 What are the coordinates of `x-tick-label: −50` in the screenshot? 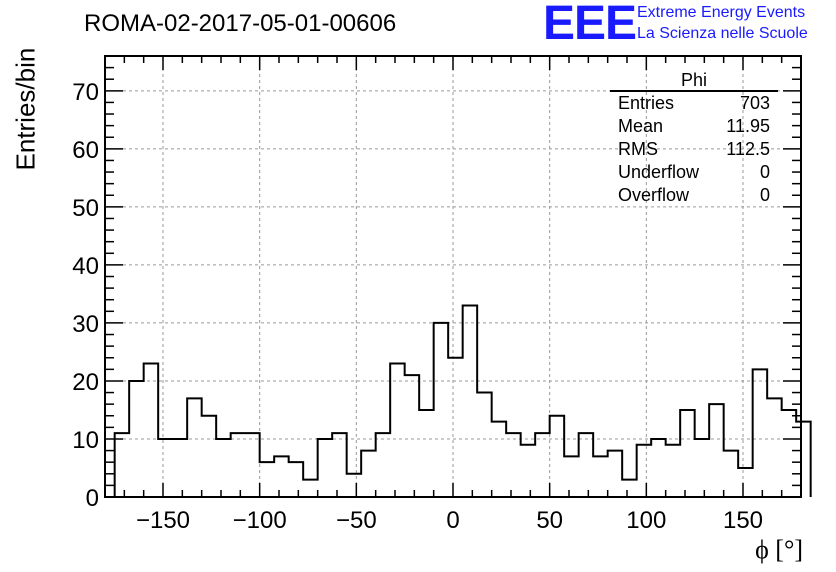 It's located at (356, 520).